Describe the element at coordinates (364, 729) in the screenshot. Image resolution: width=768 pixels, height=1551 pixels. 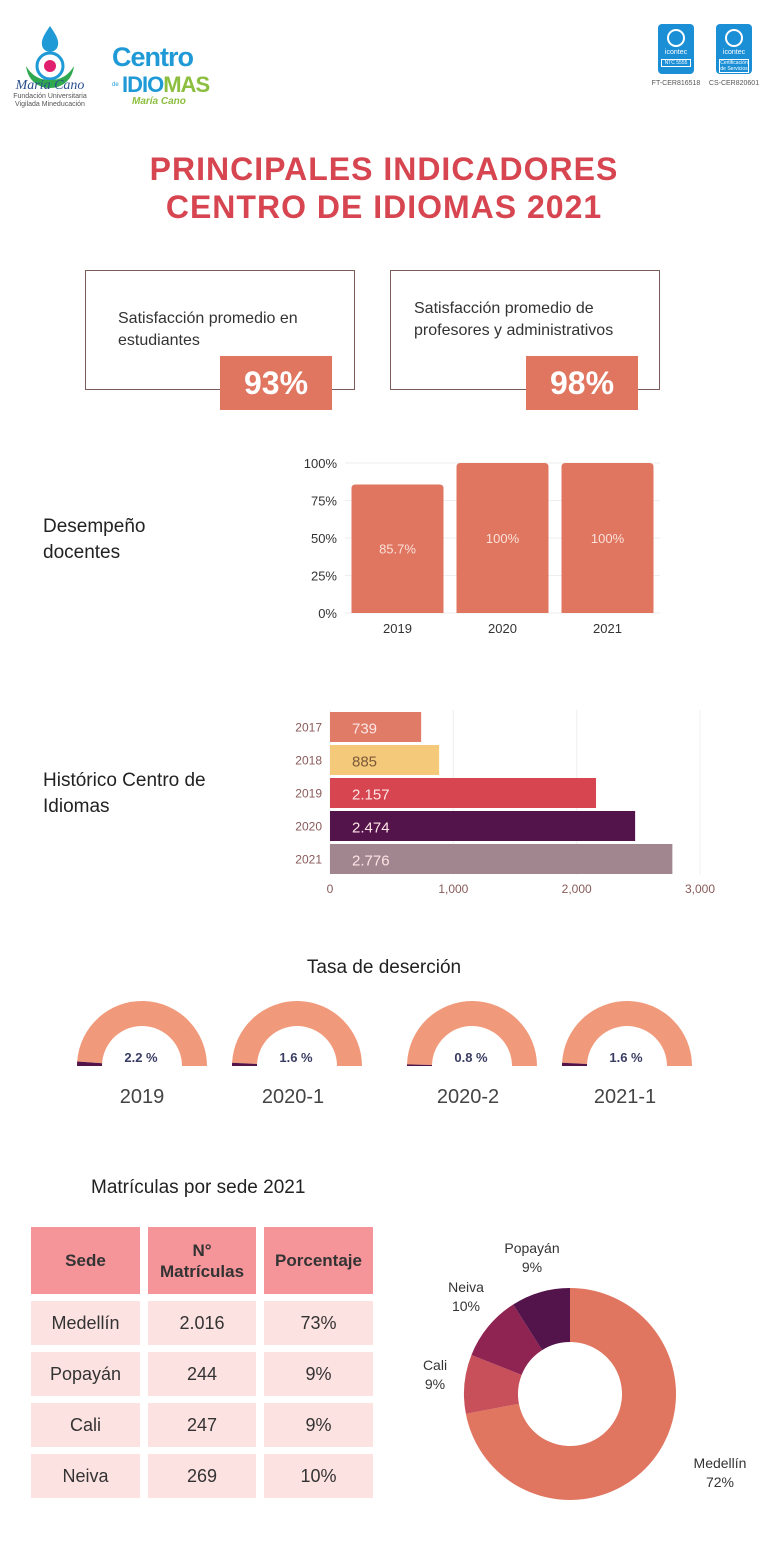
I see `bar-data-label: 739` at that location.